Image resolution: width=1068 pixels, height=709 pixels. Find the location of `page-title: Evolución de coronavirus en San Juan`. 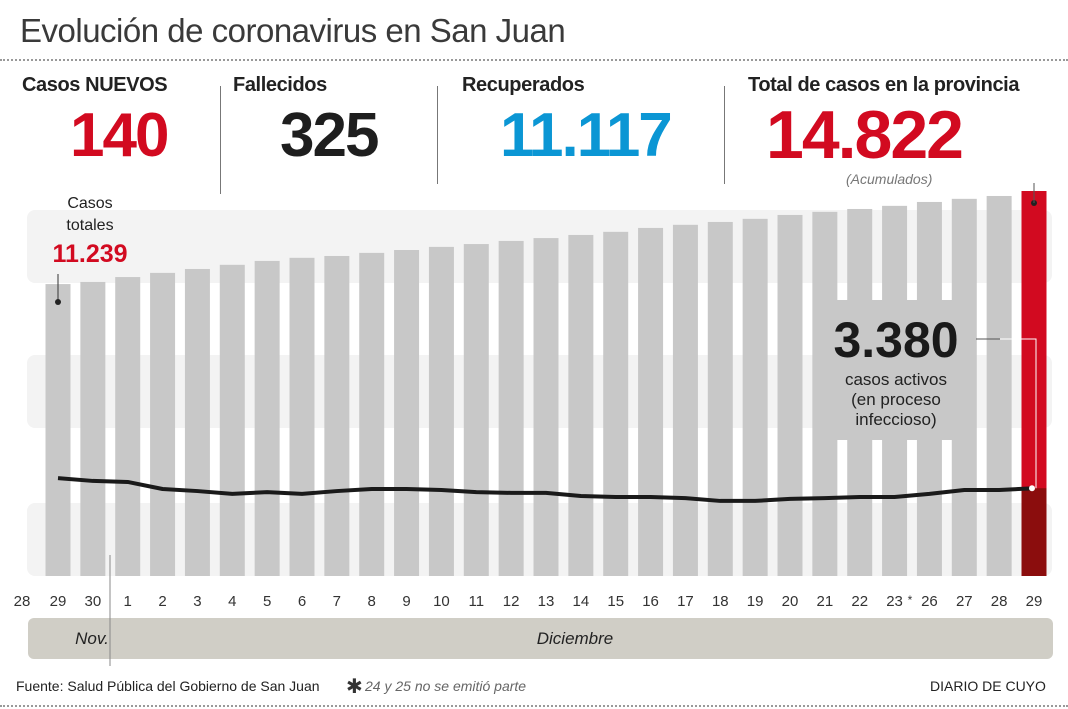

page-title: Evolución de coronavirus en San Juan is located at coordinates (293, 30).